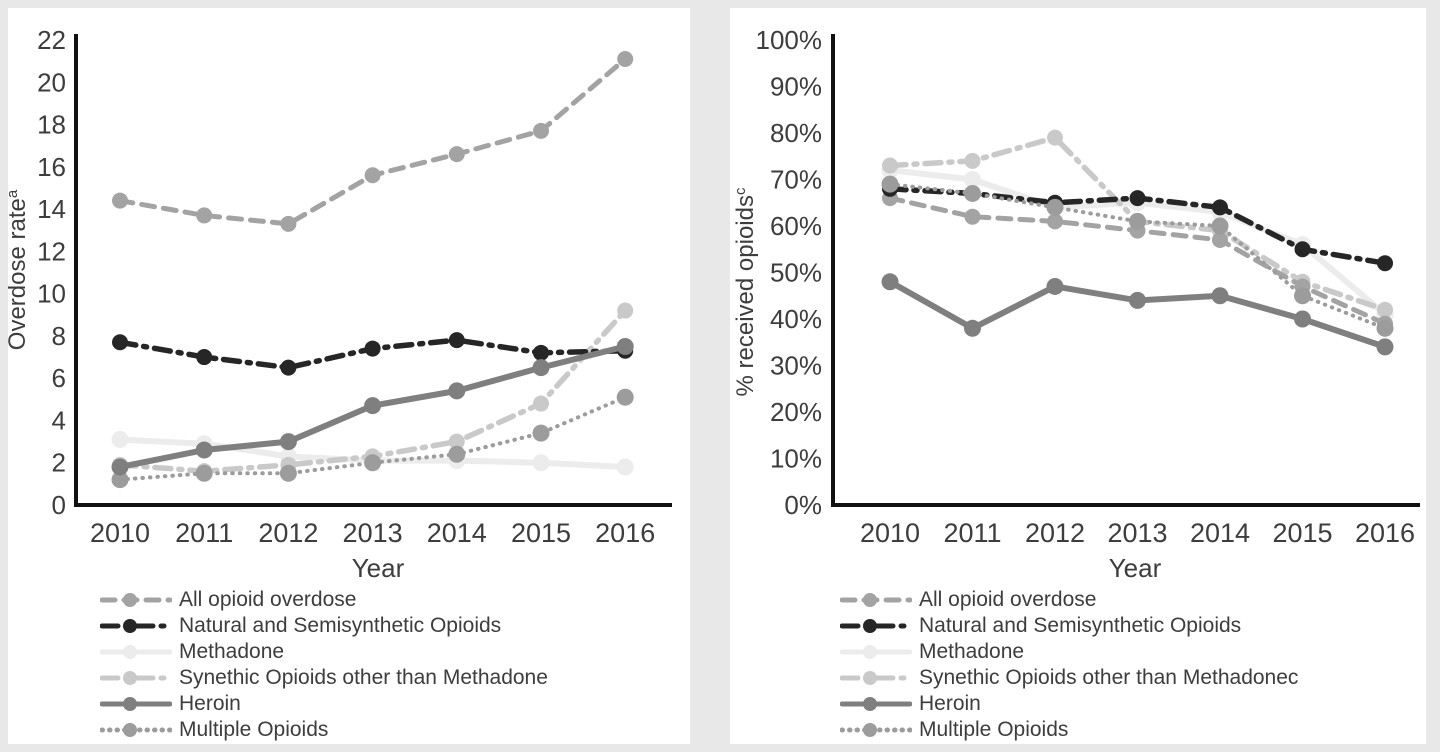 The width and height of the screenshot is (1440, 752). I want to click on y-axis-title: % received opioidsc, so click(745, 291).